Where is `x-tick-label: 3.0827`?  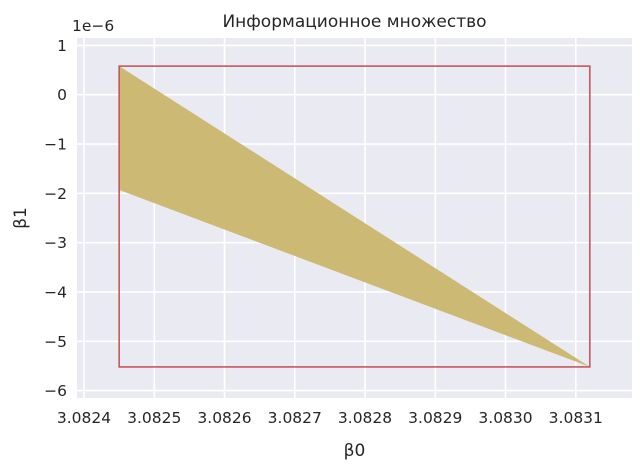
x-tick-label: 3.0827 is located at coordinates (295, 418).